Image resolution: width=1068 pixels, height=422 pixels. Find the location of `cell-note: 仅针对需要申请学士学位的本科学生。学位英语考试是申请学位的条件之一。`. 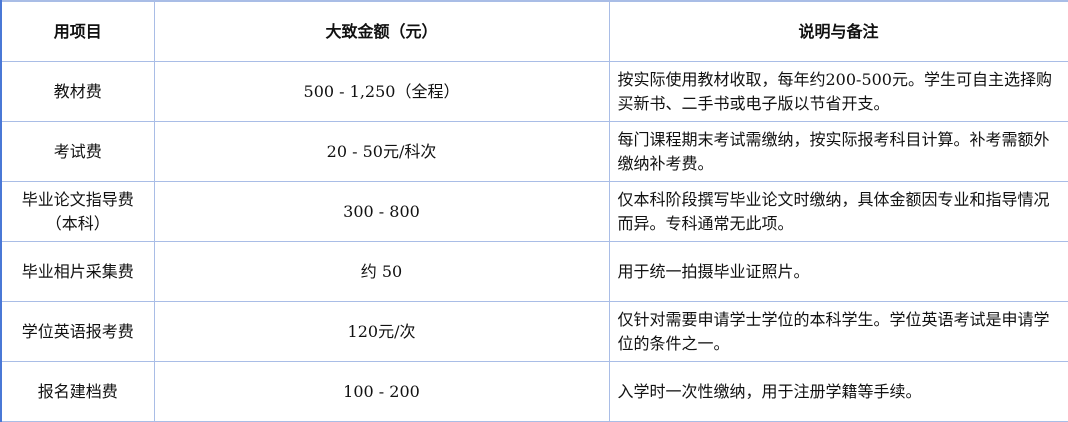

cell-note: 仅针对需要申请学士学位的本科学生。学位英语考试是申请学位的条件之一。 is located at coordinates (838, 331).